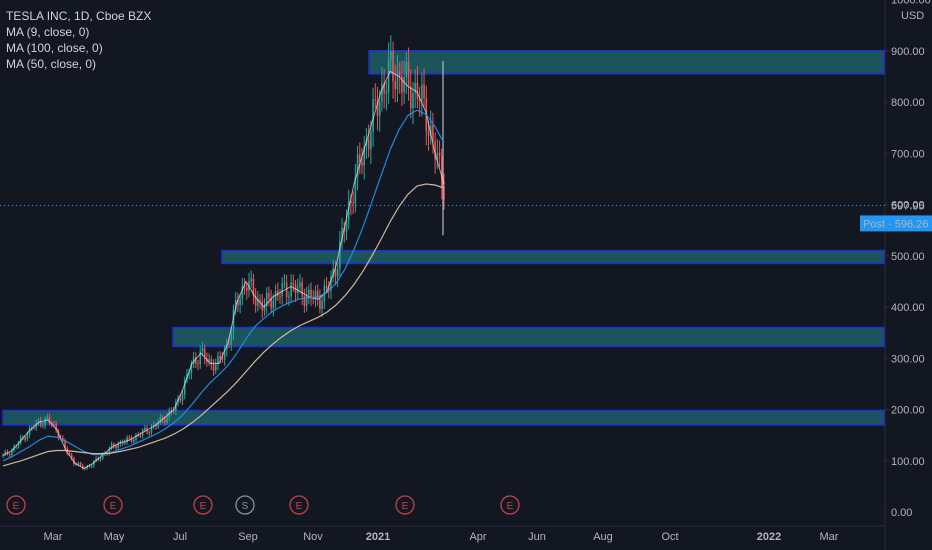 Image resolution: width=932 pixels, height=550 pixels. I want to click on earnings-event-marker, so click(16, 505).